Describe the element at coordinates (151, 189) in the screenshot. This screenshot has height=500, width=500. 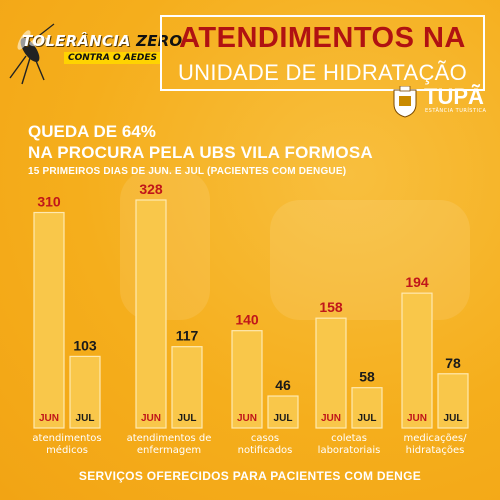
I see `data-label: 328` at that location.